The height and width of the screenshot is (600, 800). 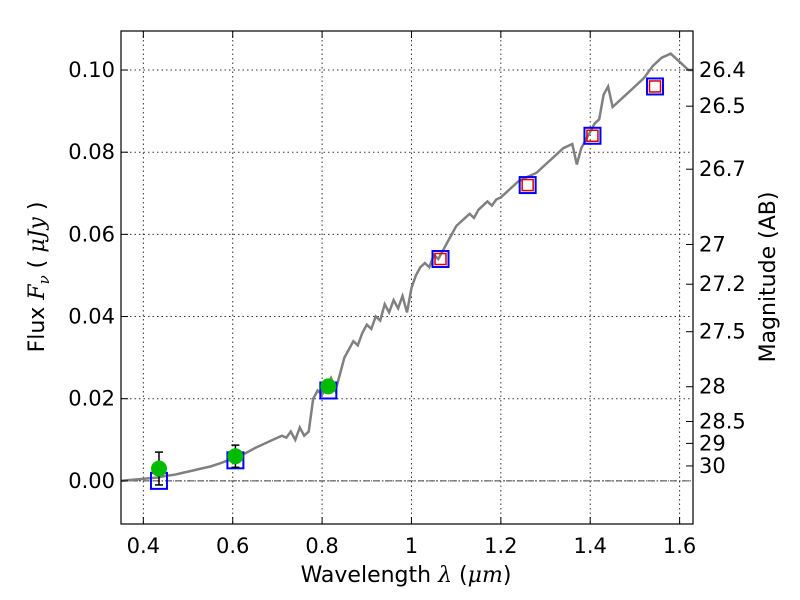 I want to click on y-tick-label: 0.10, so click(x=91, y=70).